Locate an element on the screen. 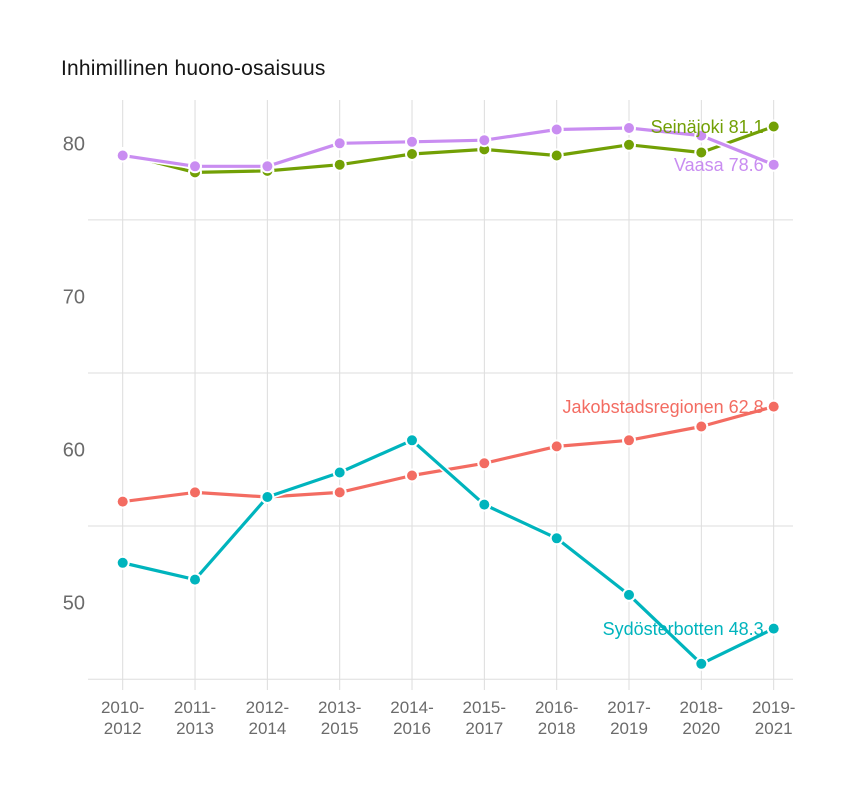 Image resolution: width=864 pixels, height=792 pixels. x-axis-label: 2010-2012 is located at coordinates (122, 718).